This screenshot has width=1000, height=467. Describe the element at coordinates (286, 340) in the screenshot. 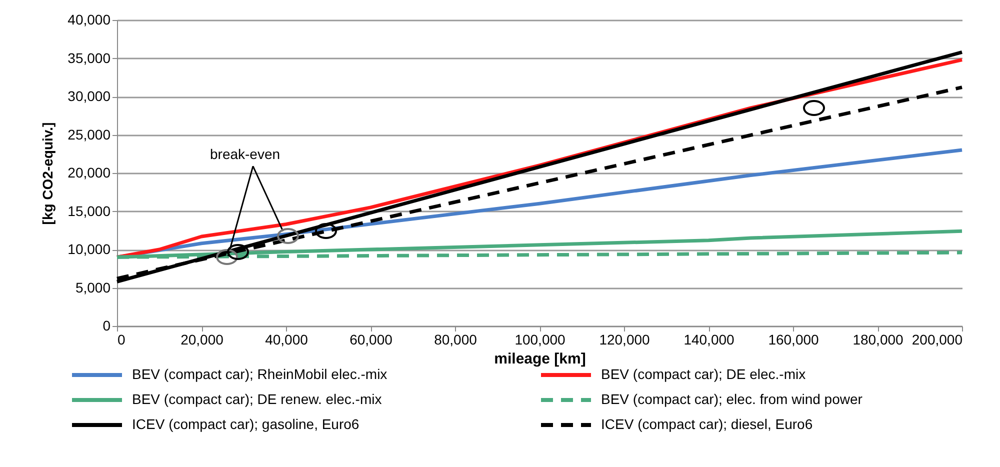

I see `x-tick-label: 40,000` at that location.